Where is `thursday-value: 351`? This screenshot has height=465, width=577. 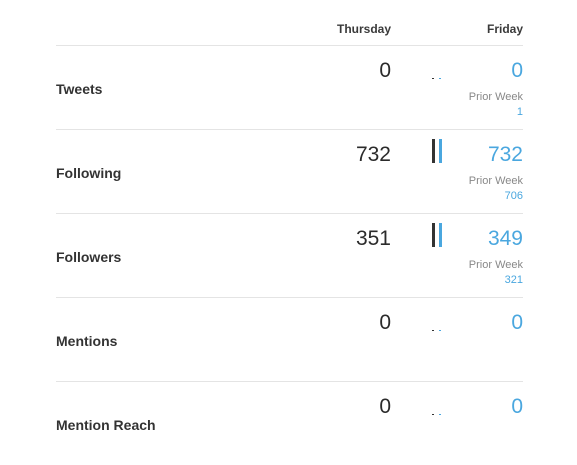 thursday-value: 351 is located at coordinates (373, 238).